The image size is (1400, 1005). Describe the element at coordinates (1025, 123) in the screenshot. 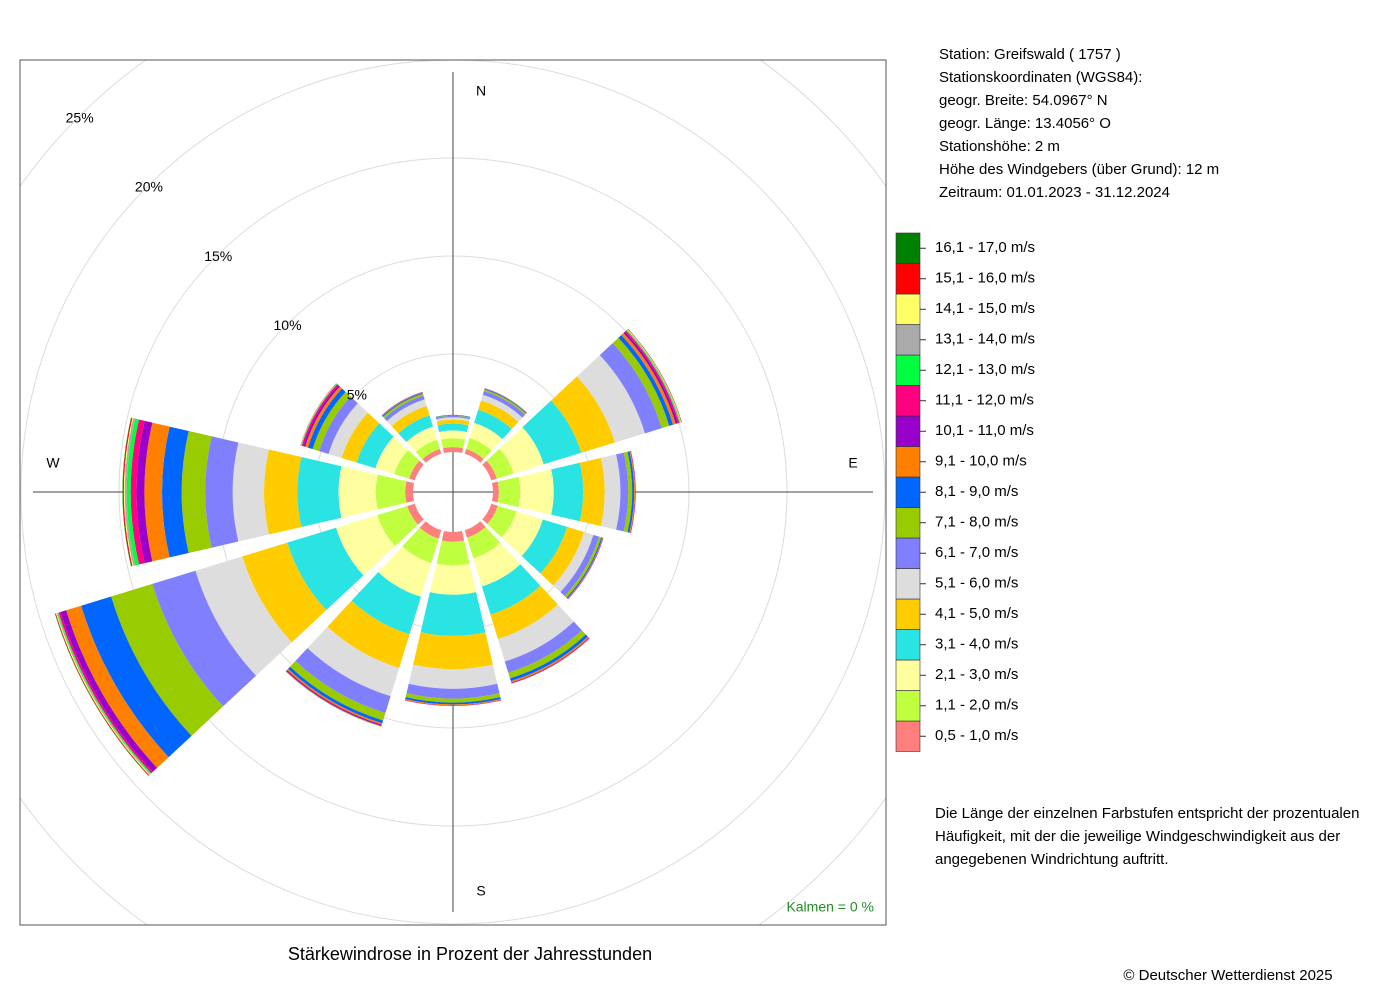

I see `station-info: geogr. Länge: 13.4056° O` at that location.